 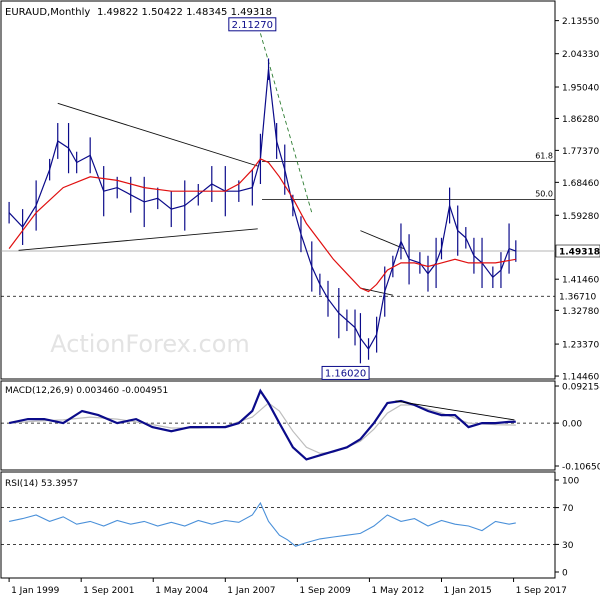 What do you see at coordinates (455, 410) in the screenshot?
I see `macd-trendline` at bounding box center [455, 410].